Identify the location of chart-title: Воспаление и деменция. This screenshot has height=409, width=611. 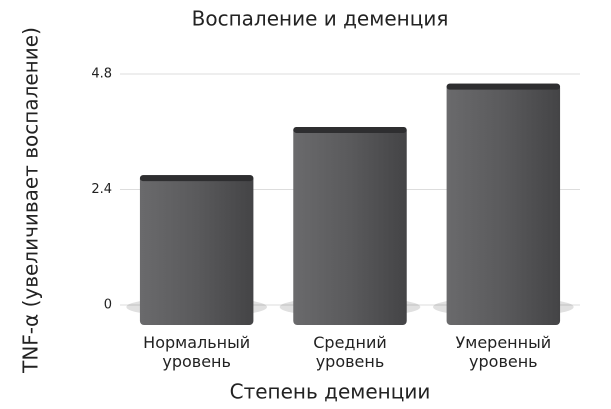
(320, 19).